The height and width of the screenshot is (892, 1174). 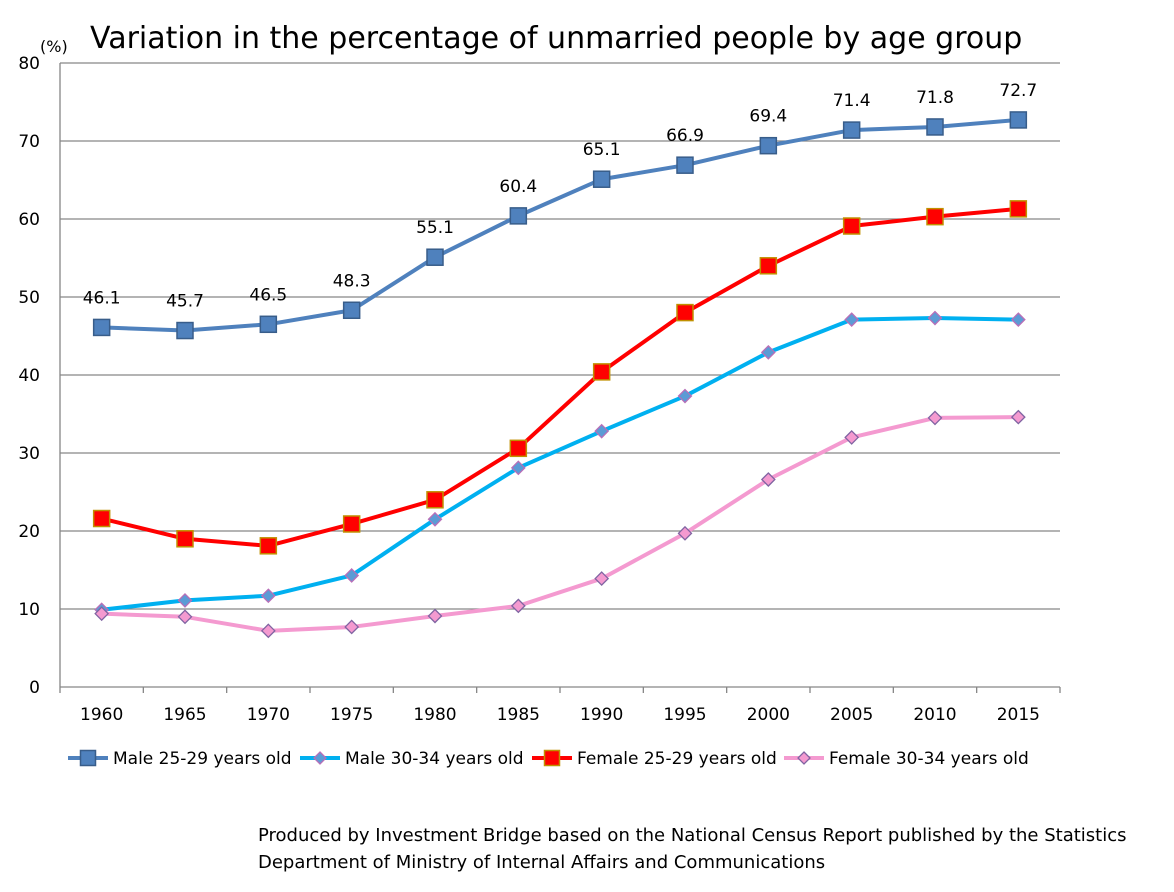 I want to click on legend-item-4: Female 30-34 years old, so click(x=906, y=759).